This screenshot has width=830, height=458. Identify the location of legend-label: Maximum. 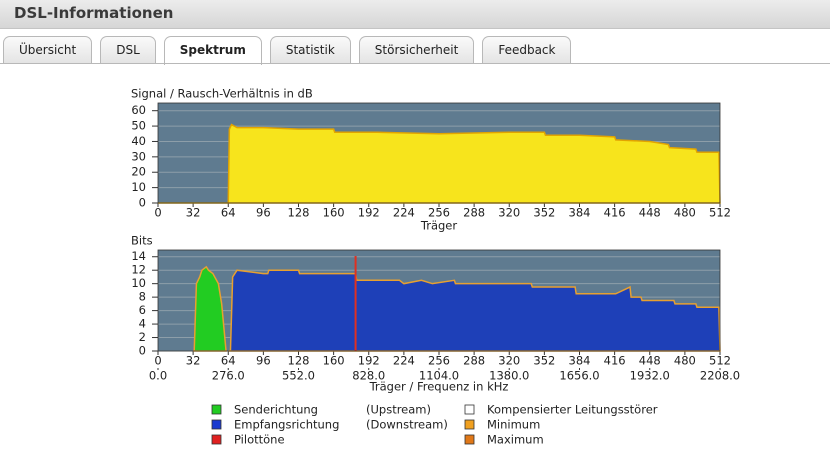
(515, 440).